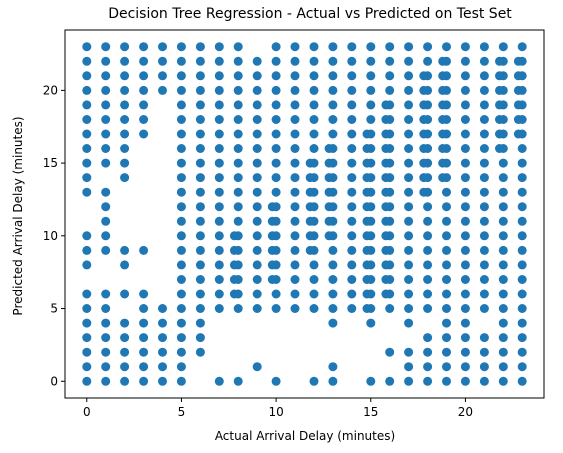 The width and height of the screenshot is (563, 453). Describe the element at coordinates (50, 236) in the screenshot. I see `y-tick-label: 10` at that location.